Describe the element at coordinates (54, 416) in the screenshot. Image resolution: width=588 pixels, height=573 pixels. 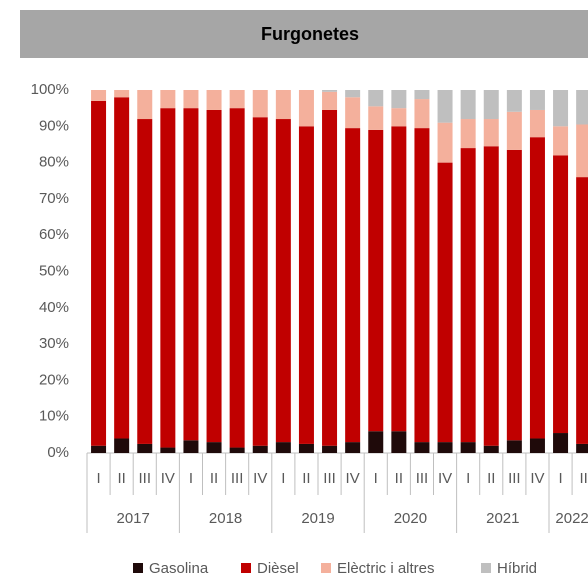
I see `y-tick-label: 10%` at that location.